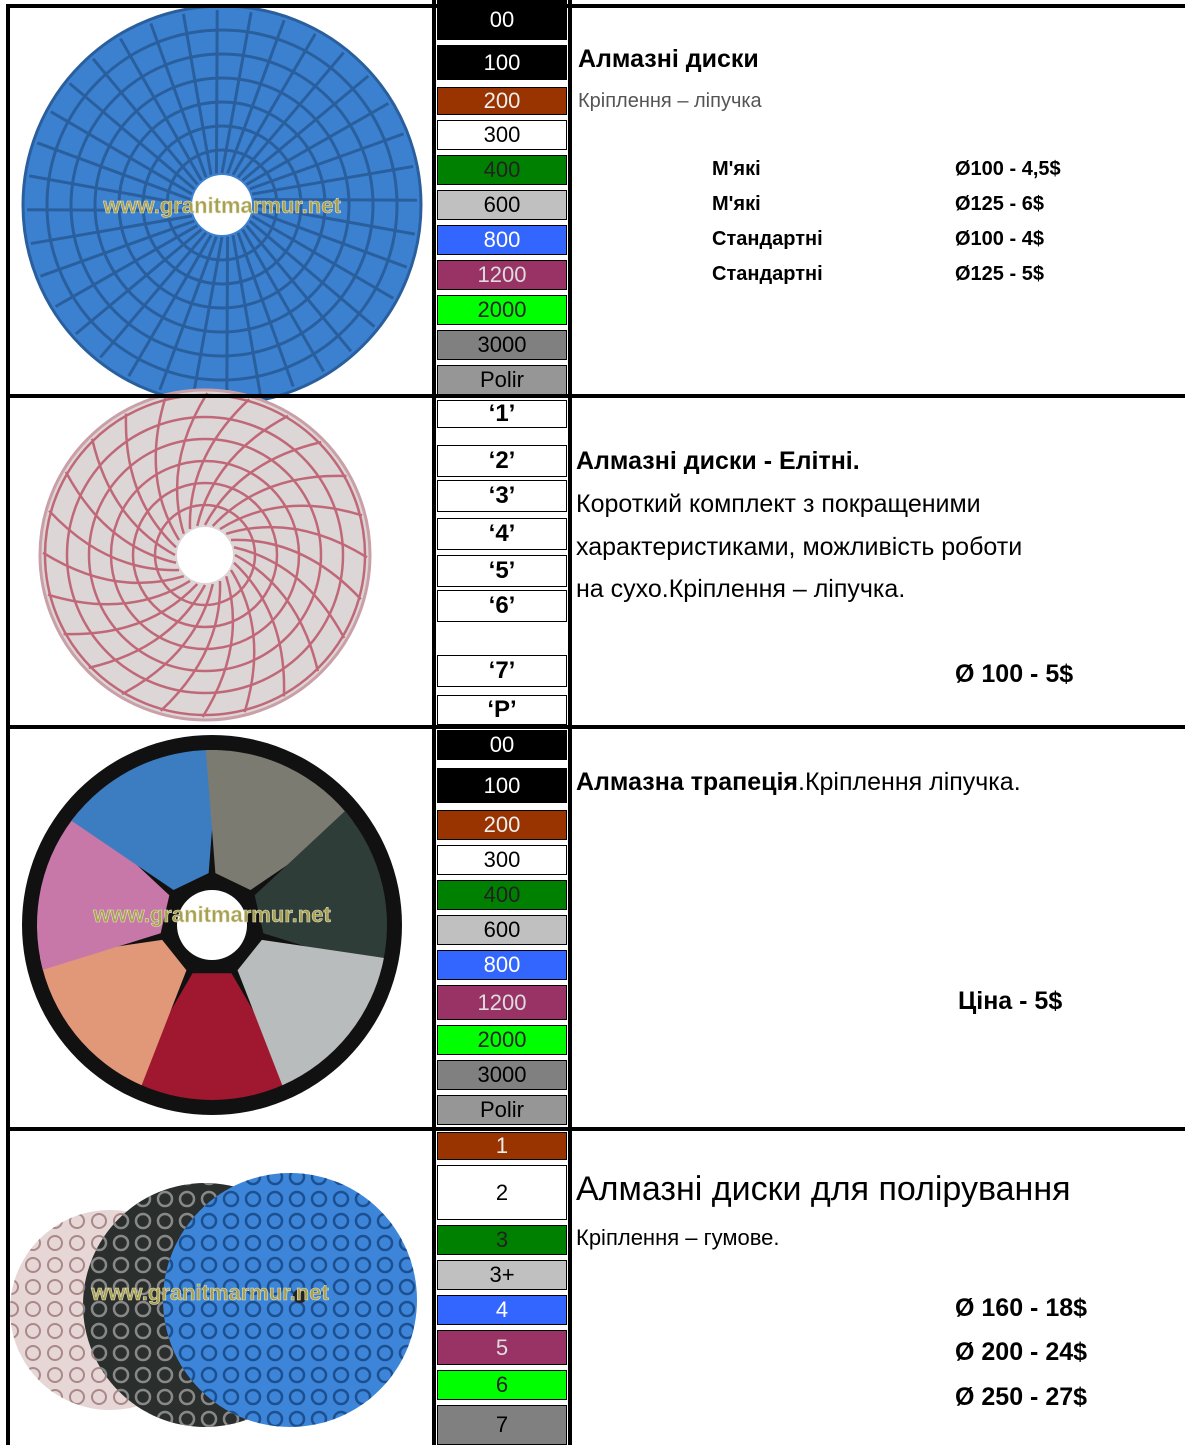  I want to click on description-line: характеристиками, можливість роботи, so click(799, 547).